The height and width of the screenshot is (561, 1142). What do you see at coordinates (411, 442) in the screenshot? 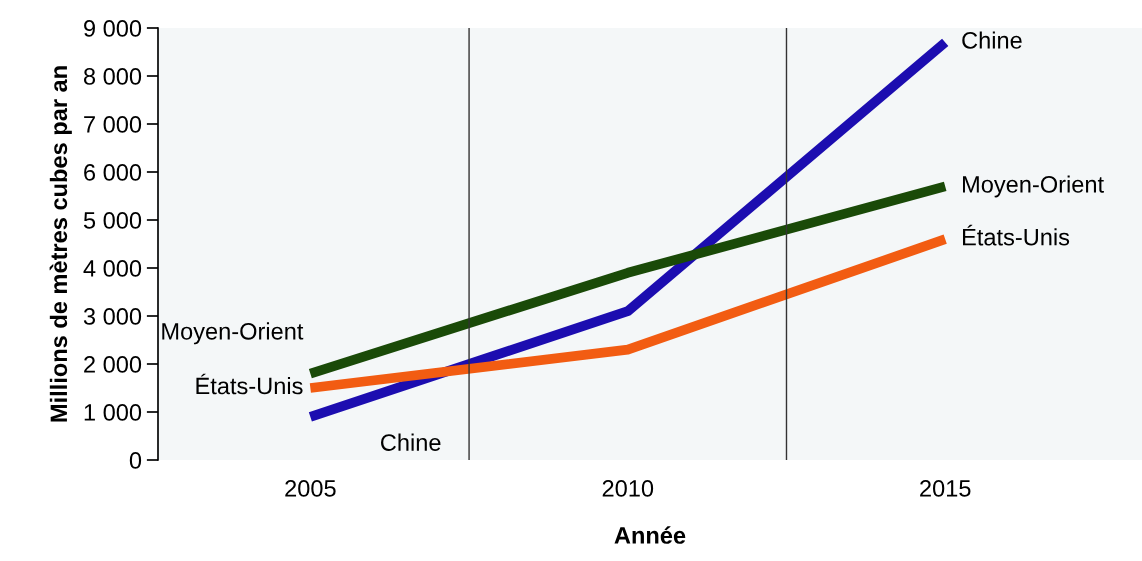
I see `text: Chine` at bounding box center [411, 442].